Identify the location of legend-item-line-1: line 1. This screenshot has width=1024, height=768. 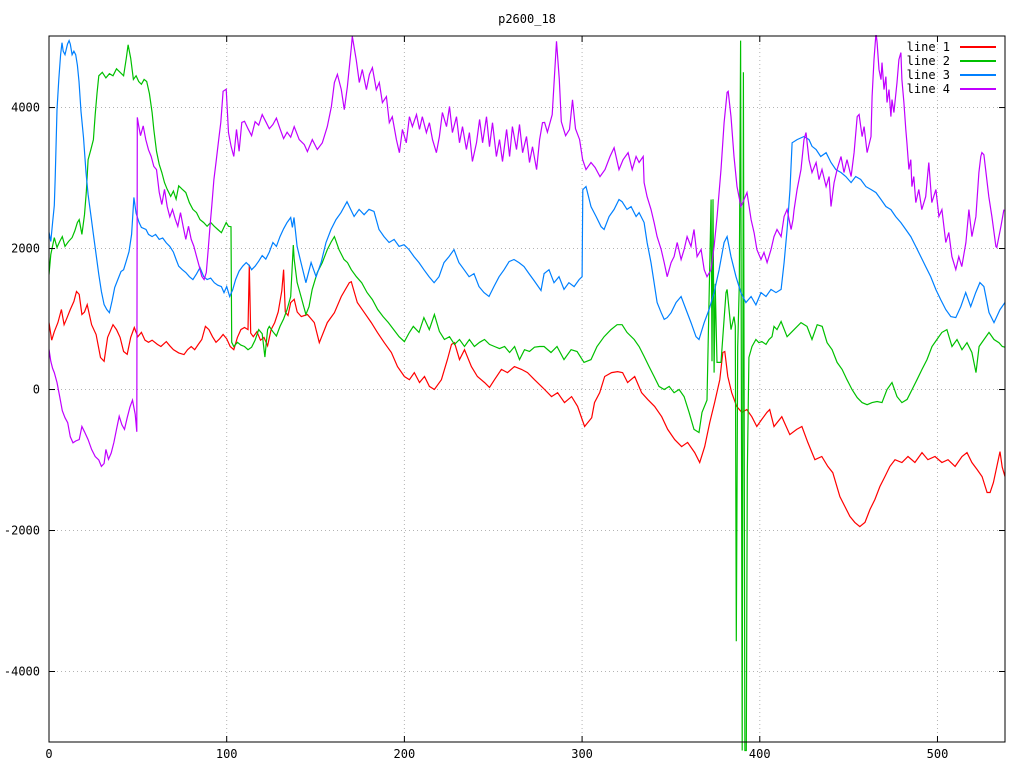
(951, 47).